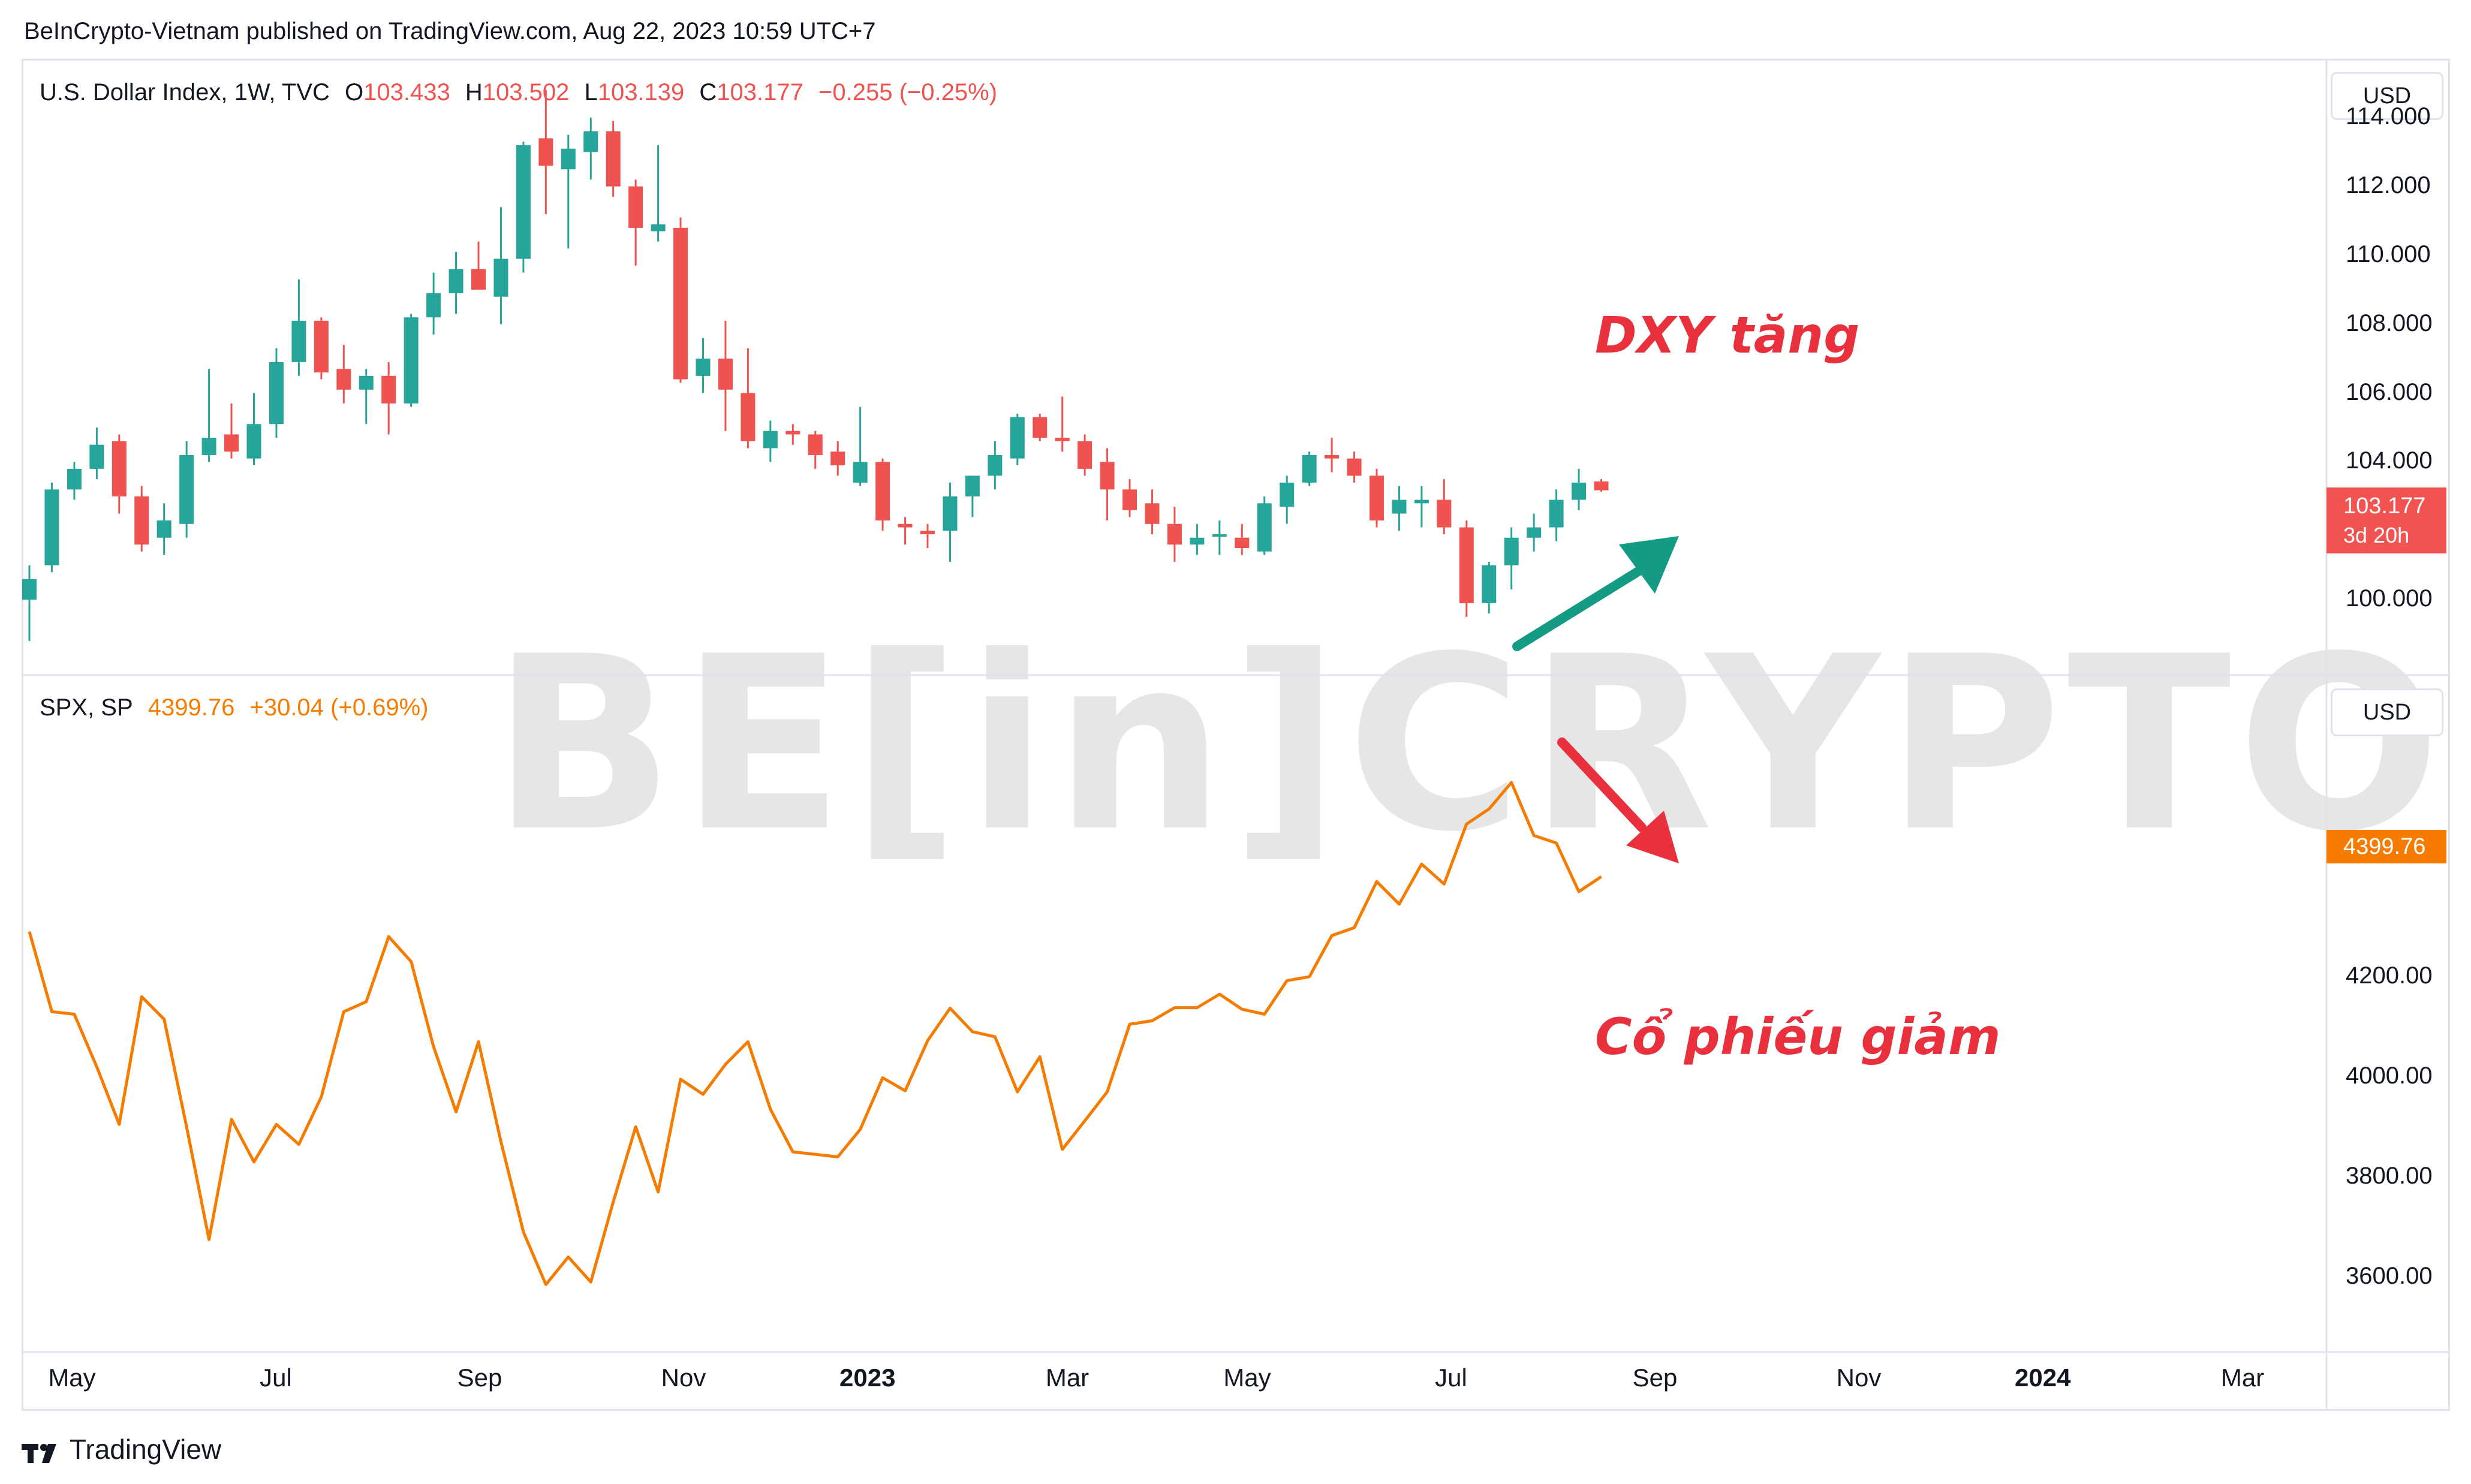  What do you see at coordinates (867, 1377) in the screenshot?
I see `x-tick: 2023` at bounding box center [867, 1377].